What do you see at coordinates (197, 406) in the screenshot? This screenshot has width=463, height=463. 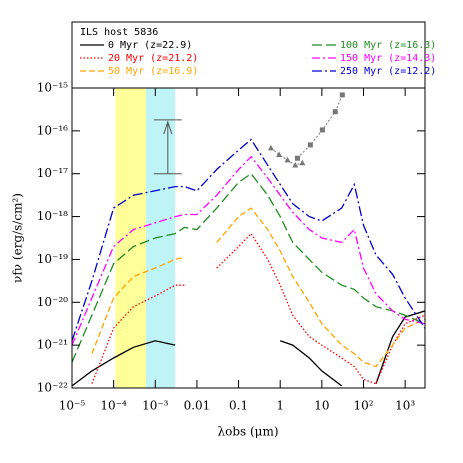 I see `x-tick-label: 0.01` at bounding box center [197, 406].